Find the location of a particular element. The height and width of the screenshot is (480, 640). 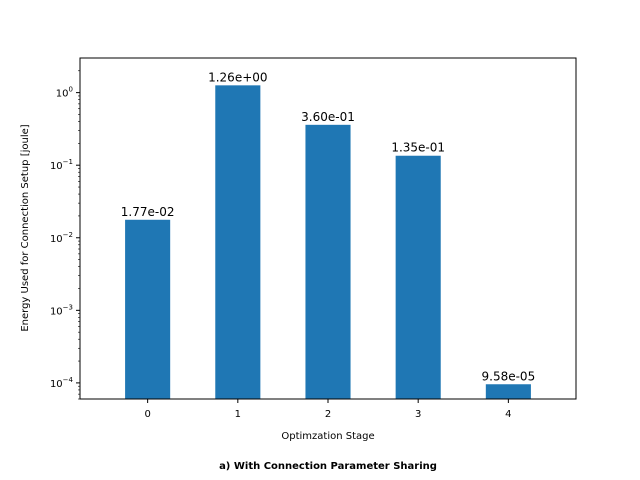

x-tick-label-0: 0 is located at coordinates (147, 414).